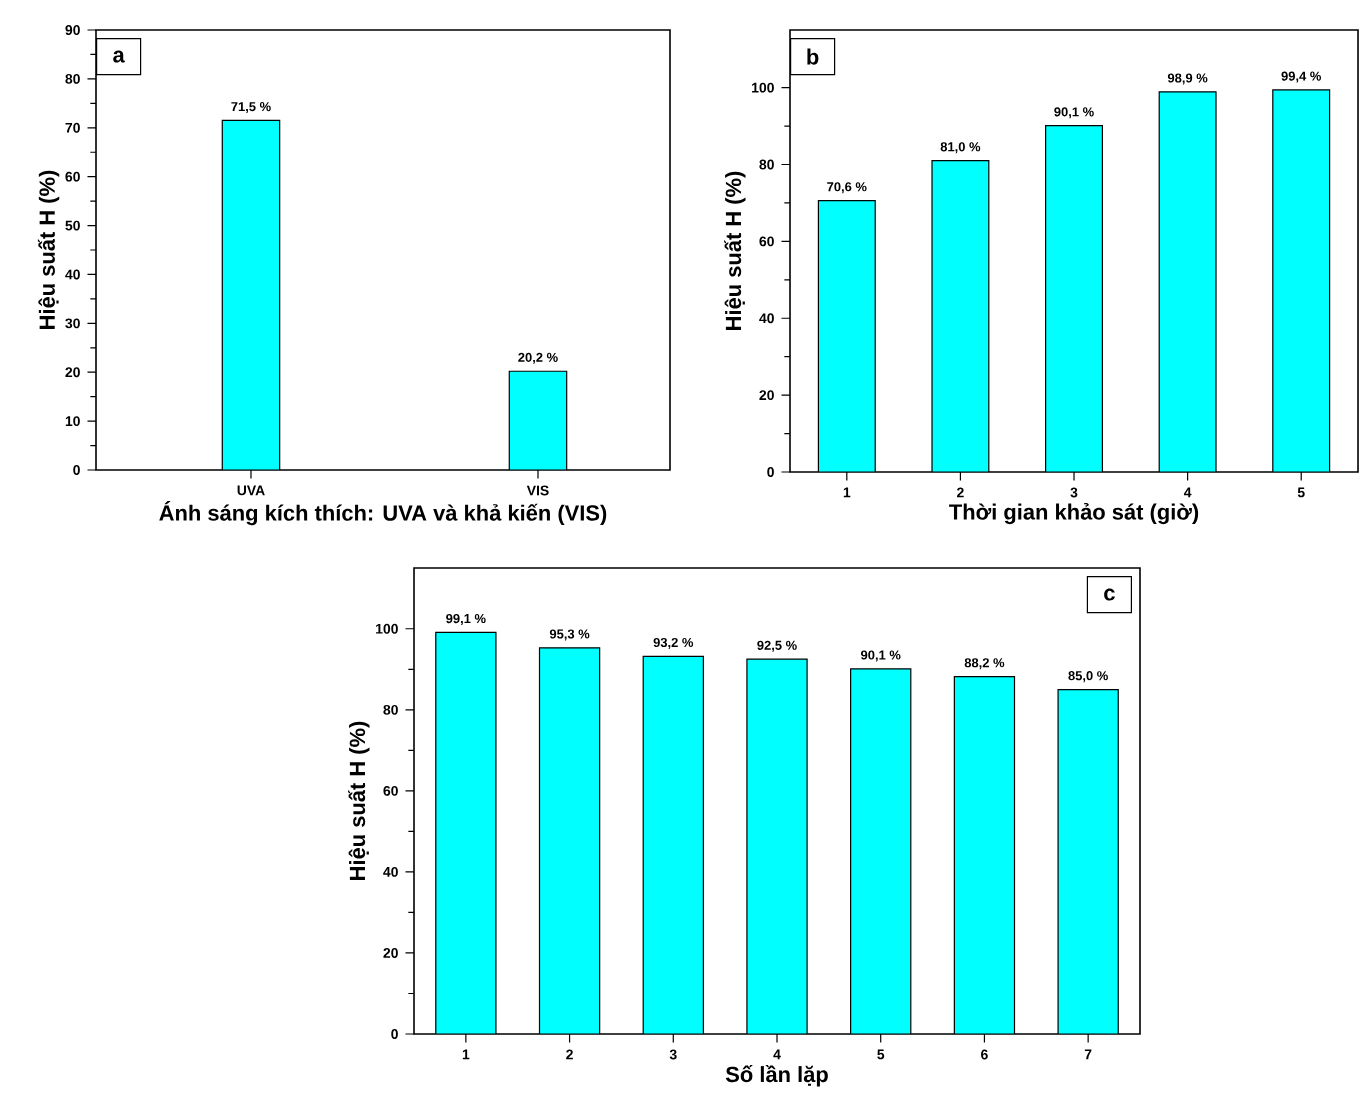 The height and width of the screenshot is (1106, 1362). Describe the element at coordinates (813, 56) in the screenshot. I see `annotation: b` at that location.